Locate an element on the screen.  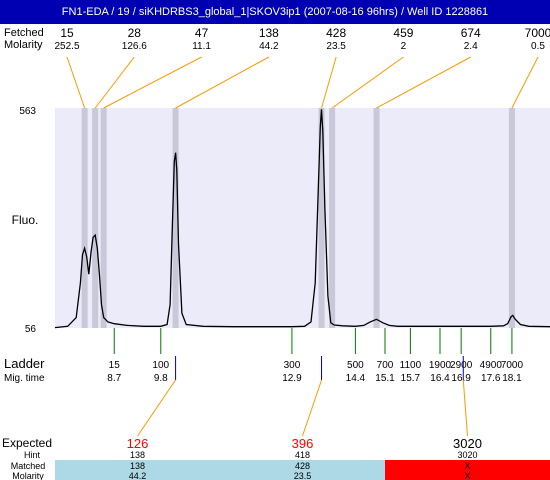
molarity-value: X is located at coordinates (467, 475).